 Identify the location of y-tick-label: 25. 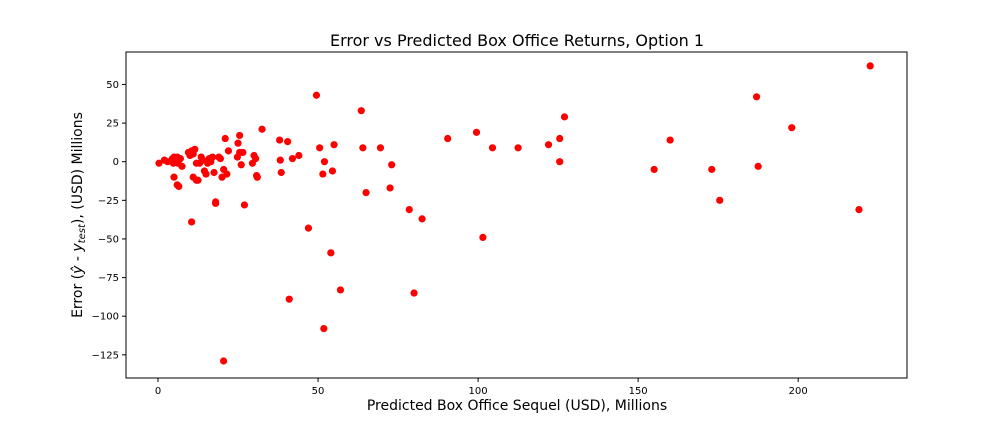
(112, 124).